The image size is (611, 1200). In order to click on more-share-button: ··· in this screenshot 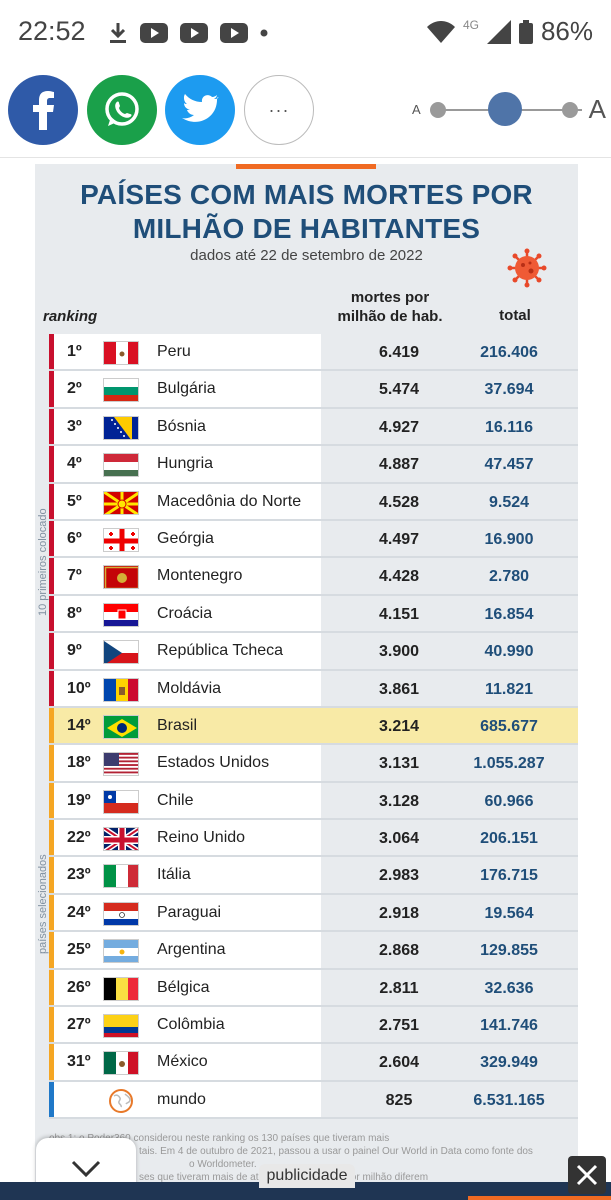, I will do `click(279, 110)`.